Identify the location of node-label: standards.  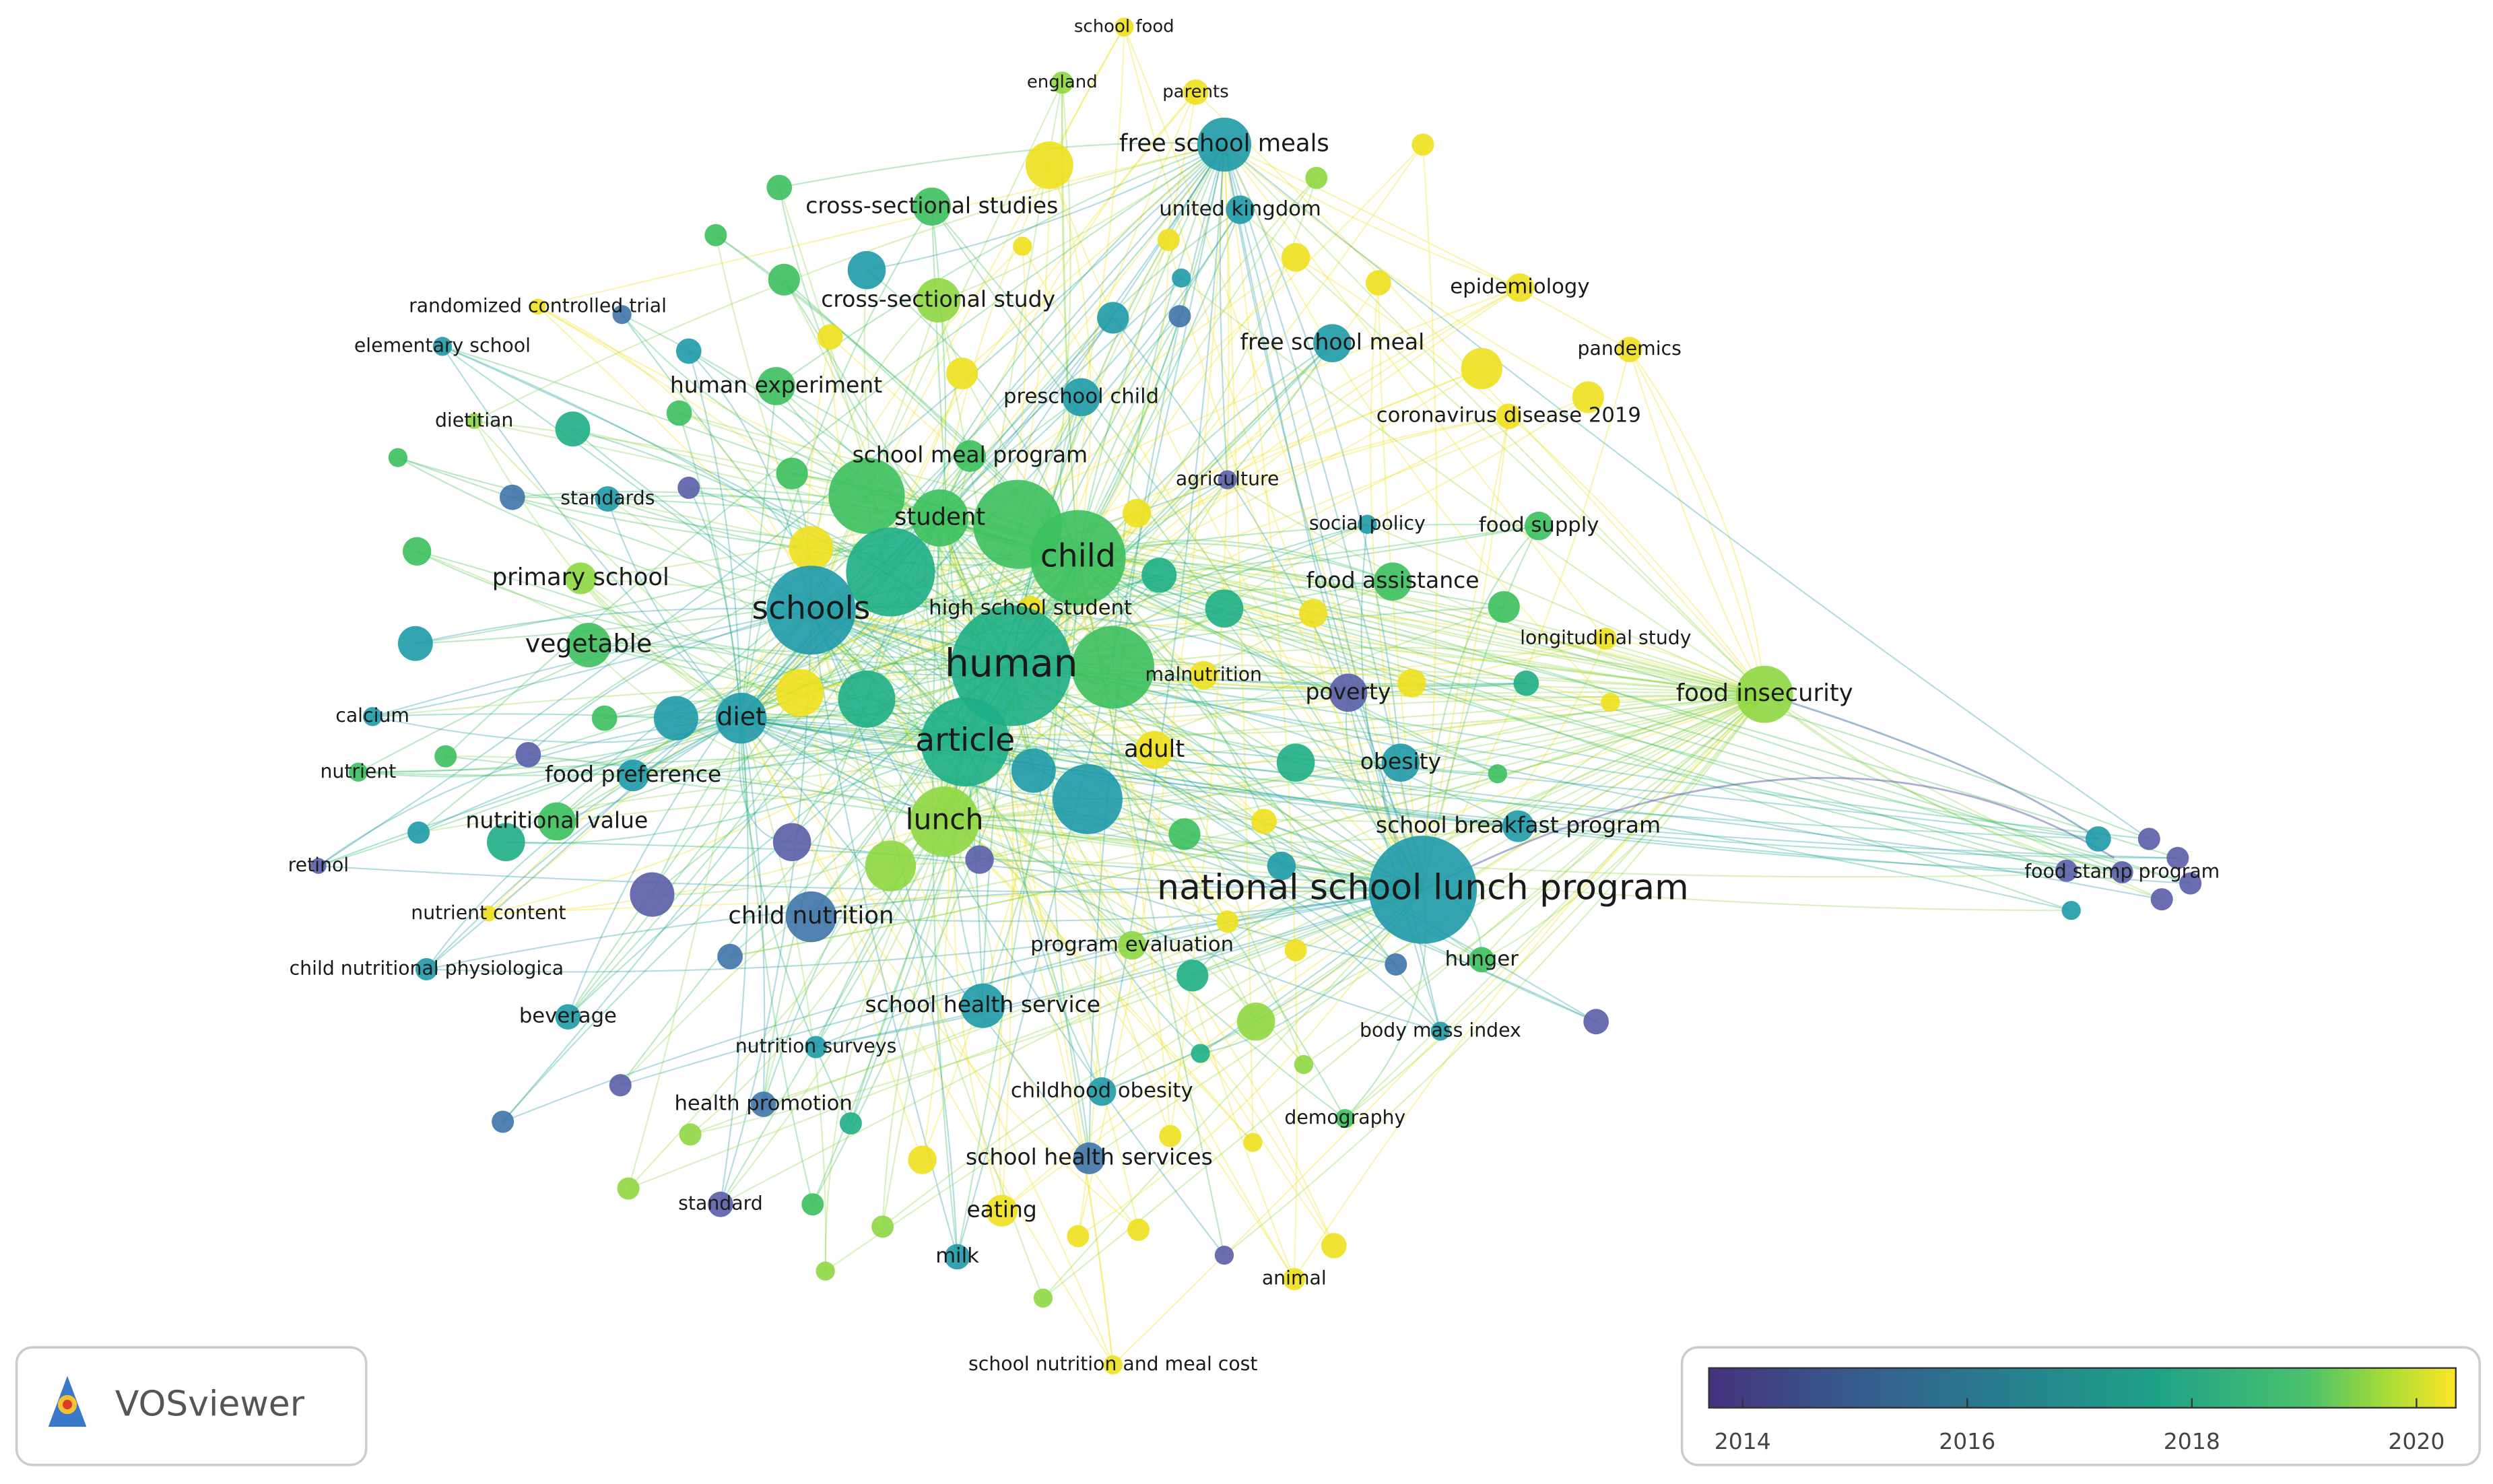
(607, 498).